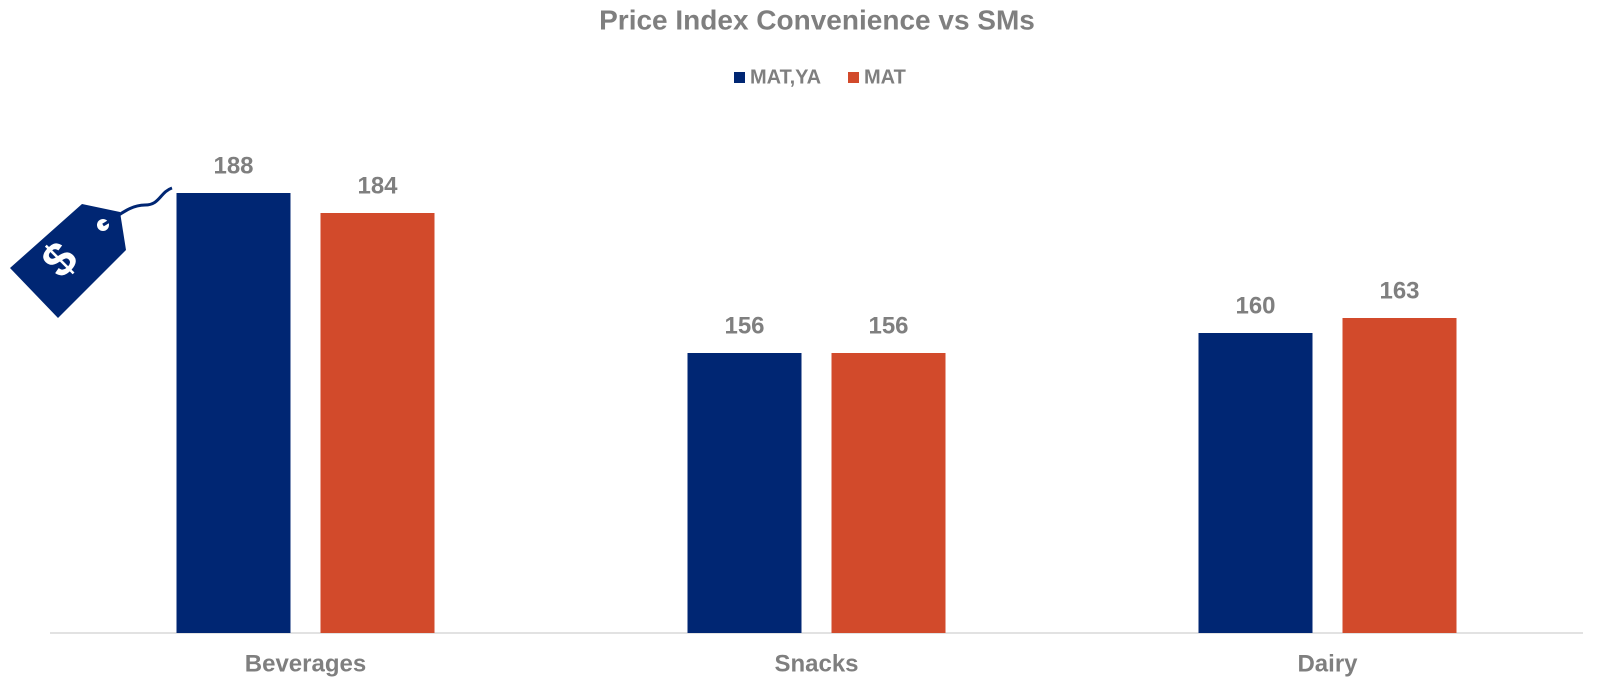  Describe the element at coordinates (1399, 290) in the screenshot. I see `data-label: 163` at that location.